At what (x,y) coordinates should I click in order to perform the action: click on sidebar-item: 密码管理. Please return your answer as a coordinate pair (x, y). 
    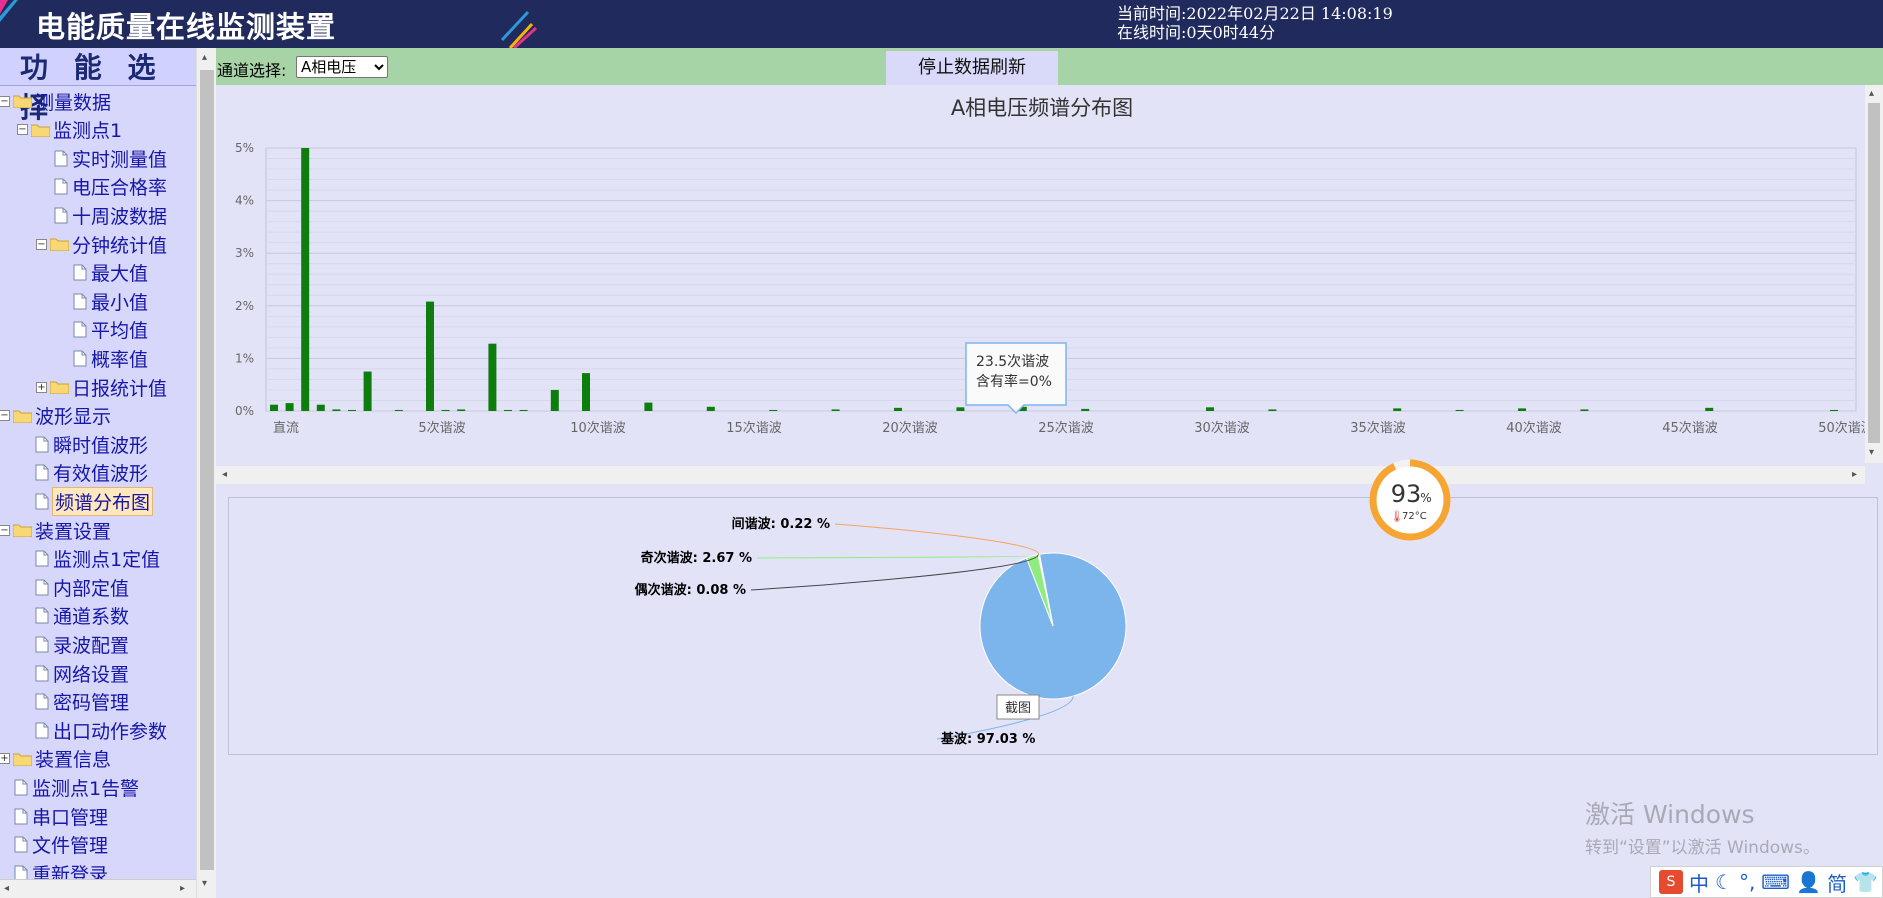
    Looking at the image, I should click on (82, 702).